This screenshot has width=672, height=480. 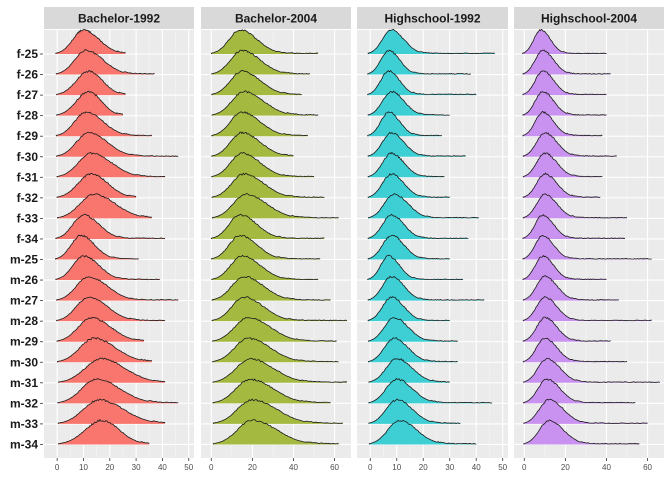 What do you see at coordinates (24, 280) in the screenshot?
I see `y-tick-label: m-26` at bounding box center [24, 280].